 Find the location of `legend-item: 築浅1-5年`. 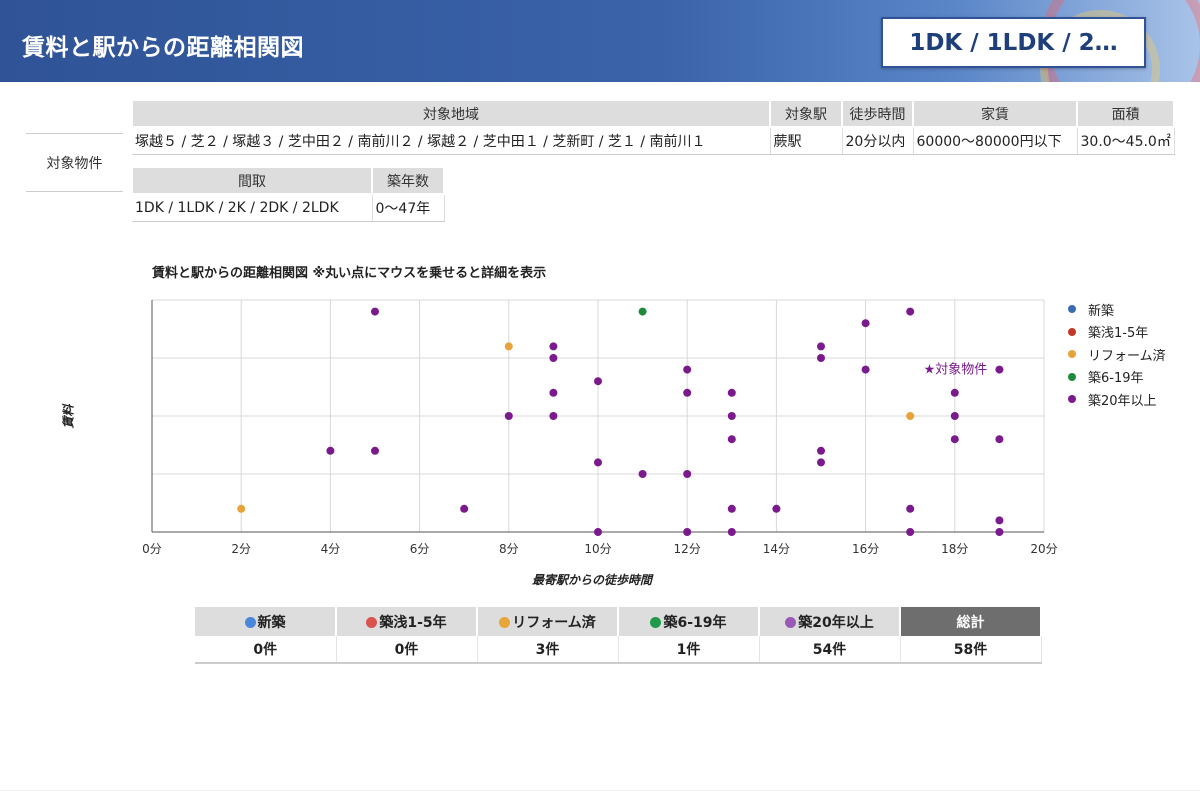

legend-item: 築浅1-5年 is located at coordinates (1117, 332).